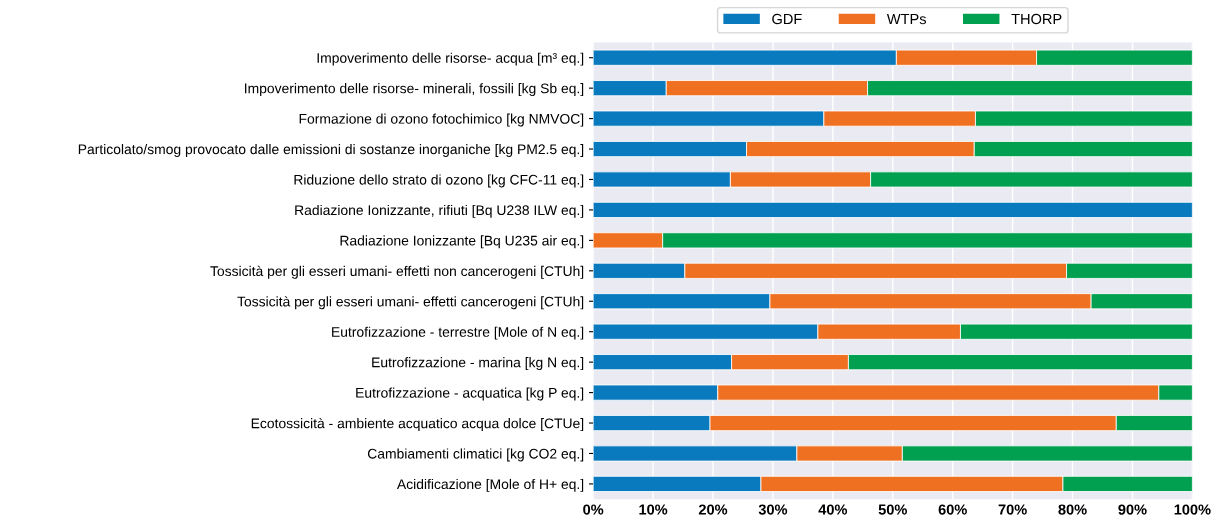 This screenshot has width=1213, height=531. What do you see at coordinates (653, 509) in the screenshot?
I see `x-tick-label: 10%` at bounding box center [653, 509].